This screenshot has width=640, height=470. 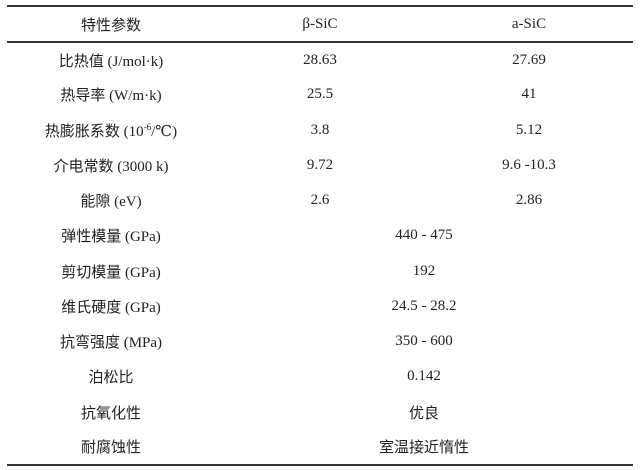 What do you see at coordinates (529, 59) in the screenshot?
I see `alpha-value: 27.69` at bounding box center [529, 59].